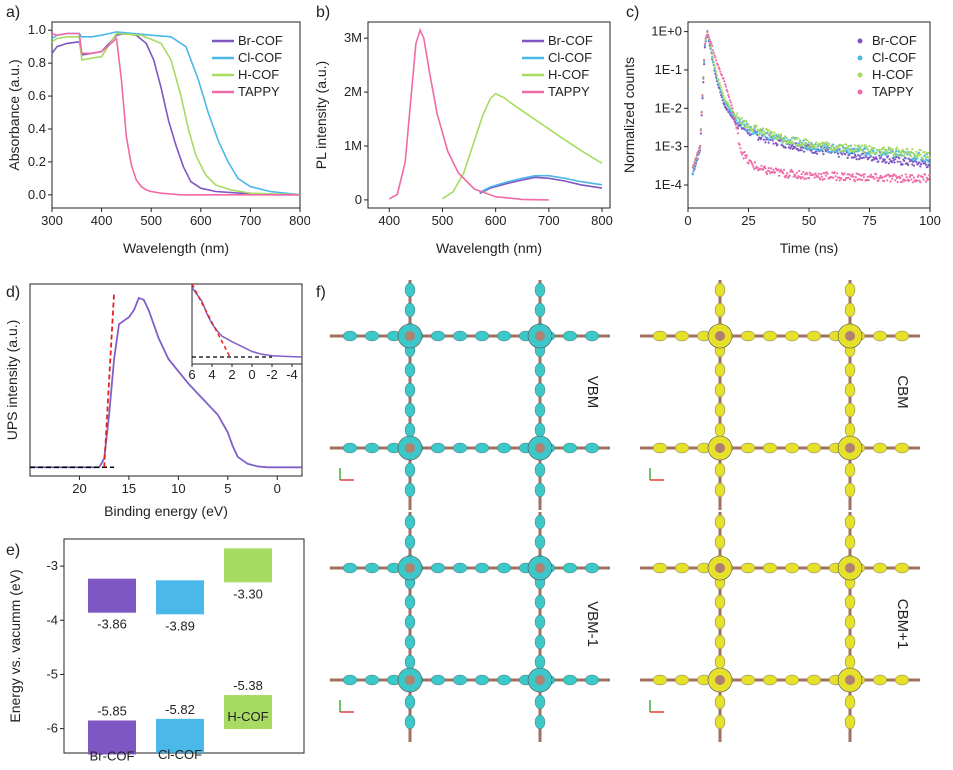  What do you see at coordinates (353, 91) in the screenshot?
I see `y-tick-label: 2M` at bounding box center [353, 91].